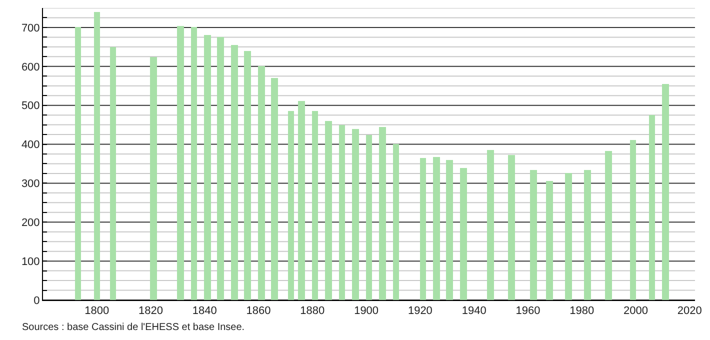  I want to click on x-tick-label: 1920, so click(420, 311).